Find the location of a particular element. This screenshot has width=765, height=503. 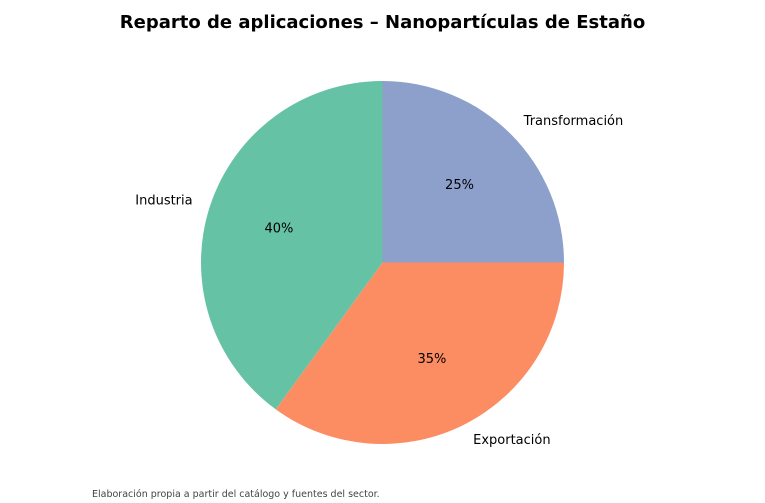

pie-percent-label-exportacion: 35% is located at coordinates (431, 359).